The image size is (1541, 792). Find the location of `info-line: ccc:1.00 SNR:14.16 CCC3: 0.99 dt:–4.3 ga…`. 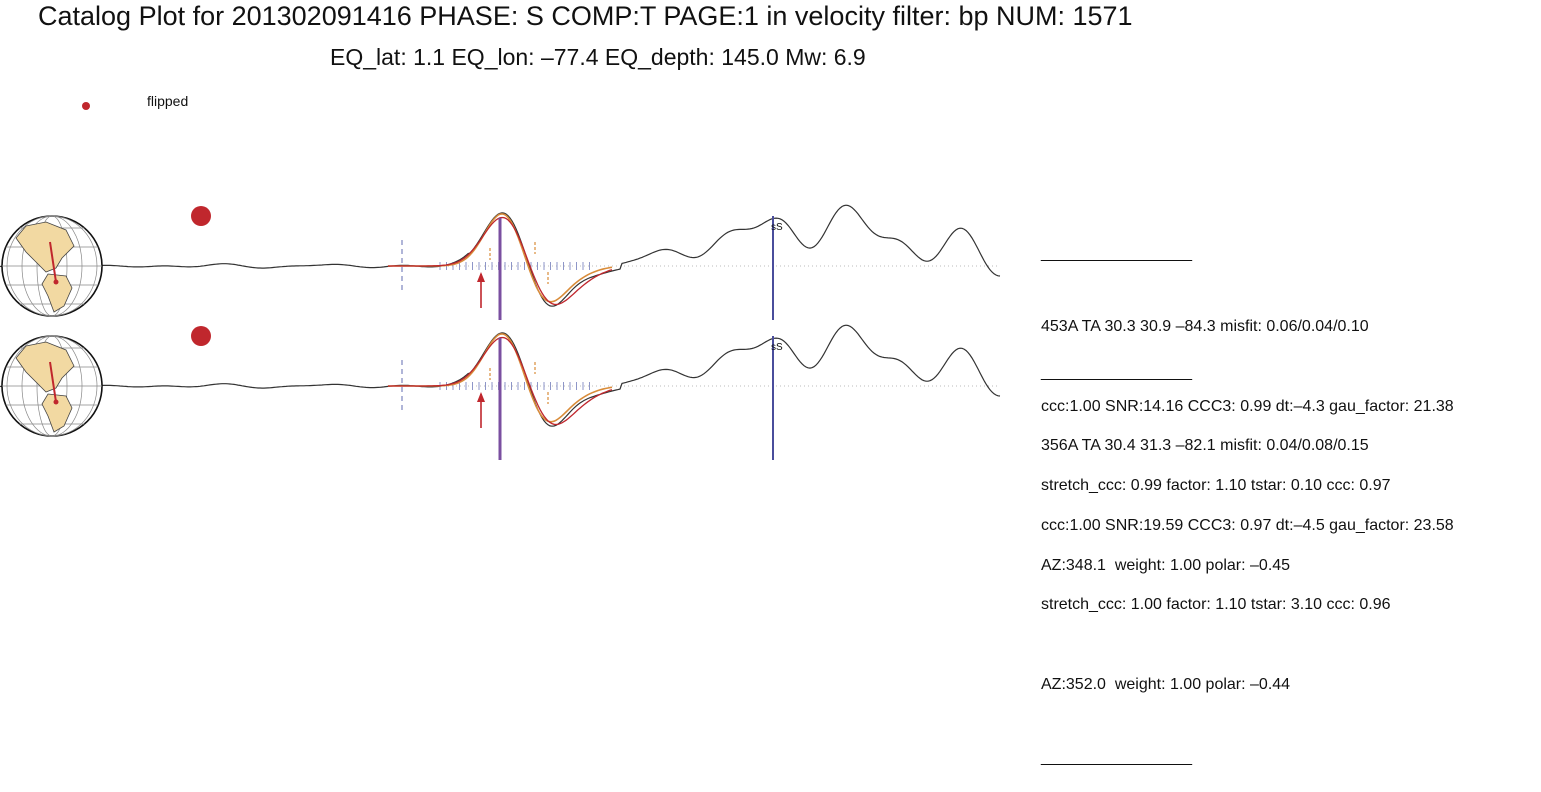

info-line: ccc:1.00 SNR:14.16 CCC3: 0.99 dt:–4.3 ga… is located at coordinates (1247, 406).